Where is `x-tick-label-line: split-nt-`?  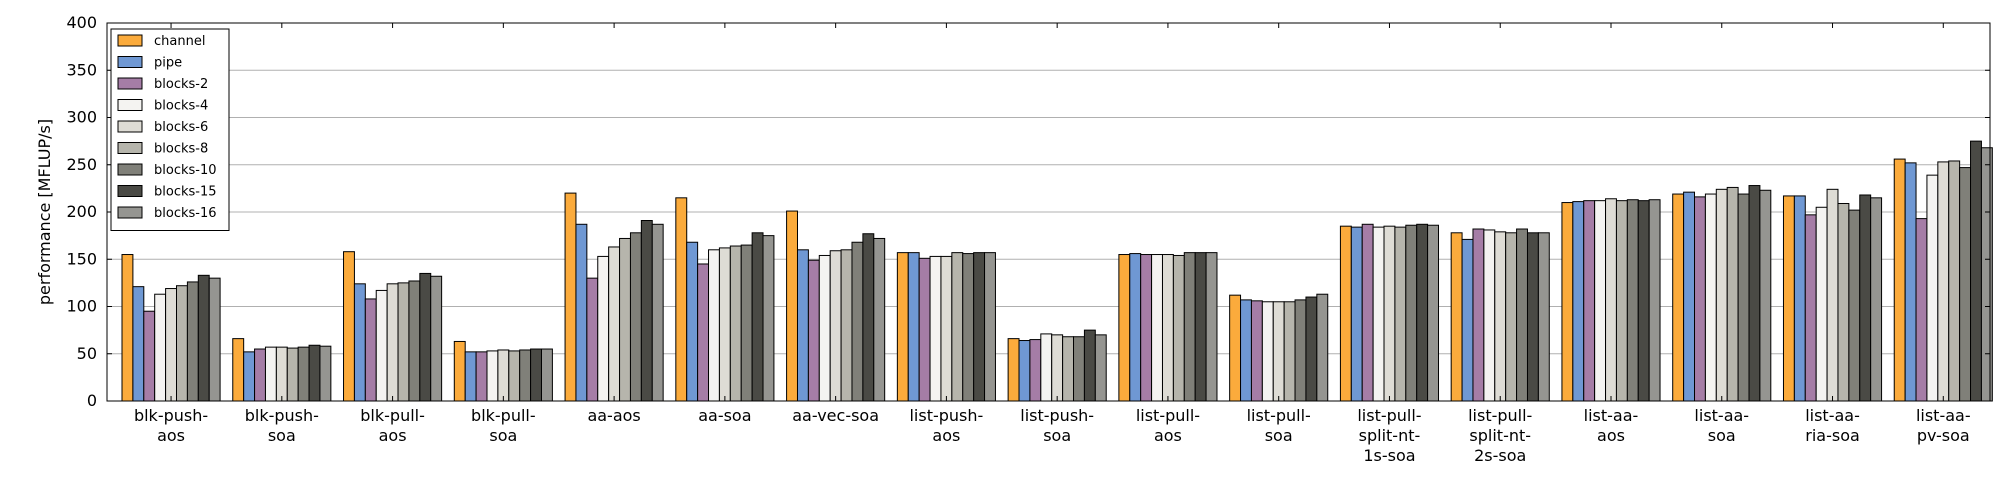 x-tick-label-line: split-nt- is located at coordinates (1500, 435).